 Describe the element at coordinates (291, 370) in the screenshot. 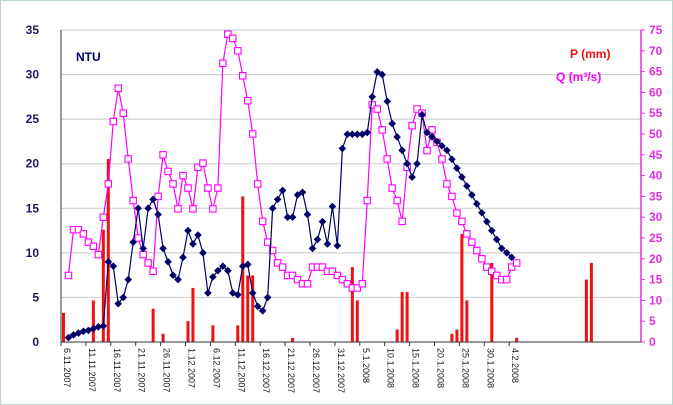

I see `x-tick-label: 21.12.2007` at that location.